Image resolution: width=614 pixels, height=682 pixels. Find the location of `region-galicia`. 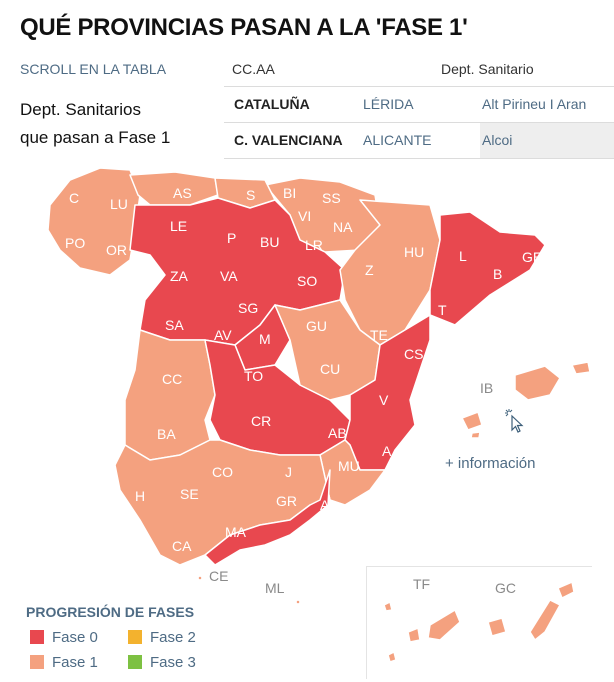

region-galicia is located at coordinates (94, 221).